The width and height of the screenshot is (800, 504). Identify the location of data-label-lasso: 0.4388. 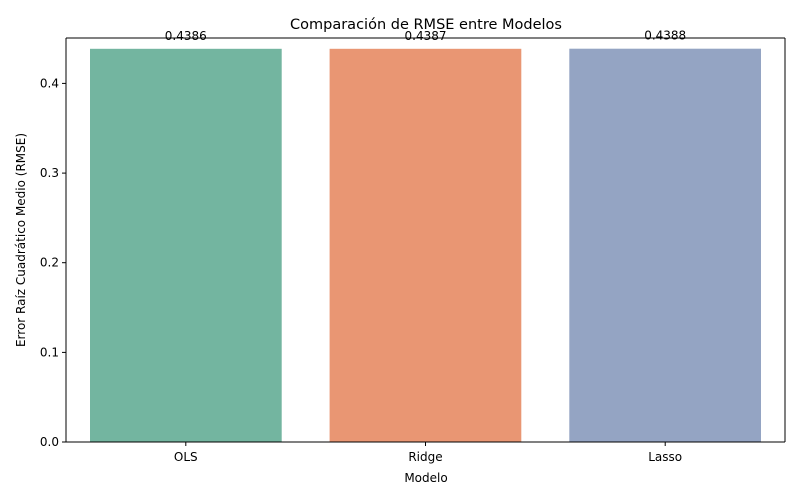
(665, 36).